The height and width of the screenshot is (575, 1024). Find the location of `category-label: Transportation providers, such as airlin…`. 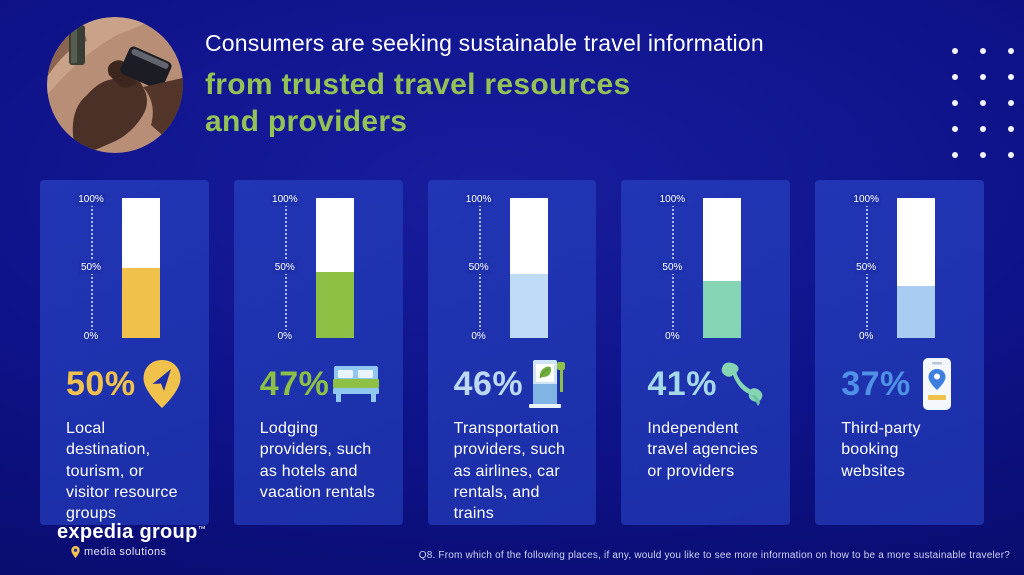

category-label: Transportation providers, such as airlin… is located at coordinates (509, 471).